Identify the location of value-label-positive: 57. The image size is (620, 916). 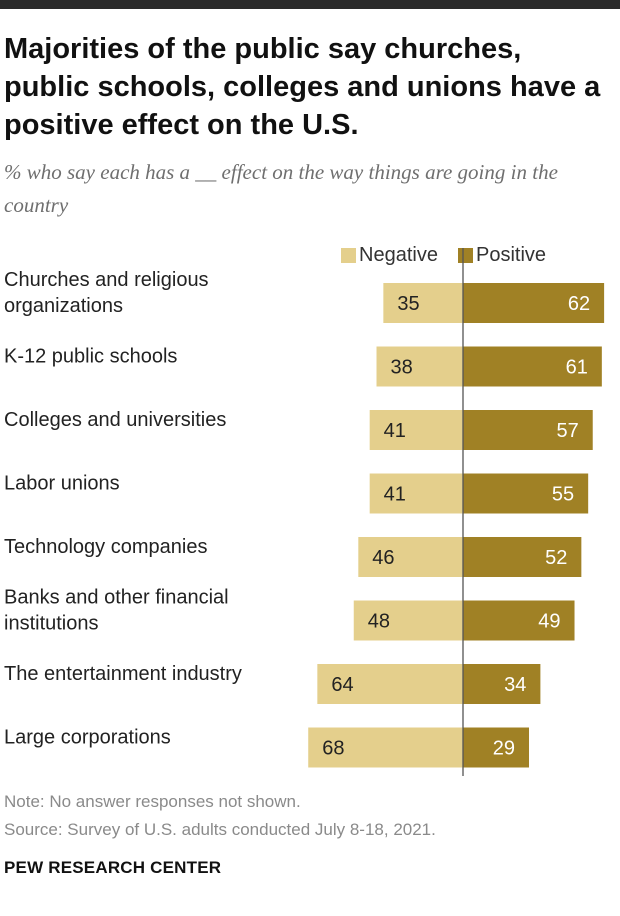
(567, 431).